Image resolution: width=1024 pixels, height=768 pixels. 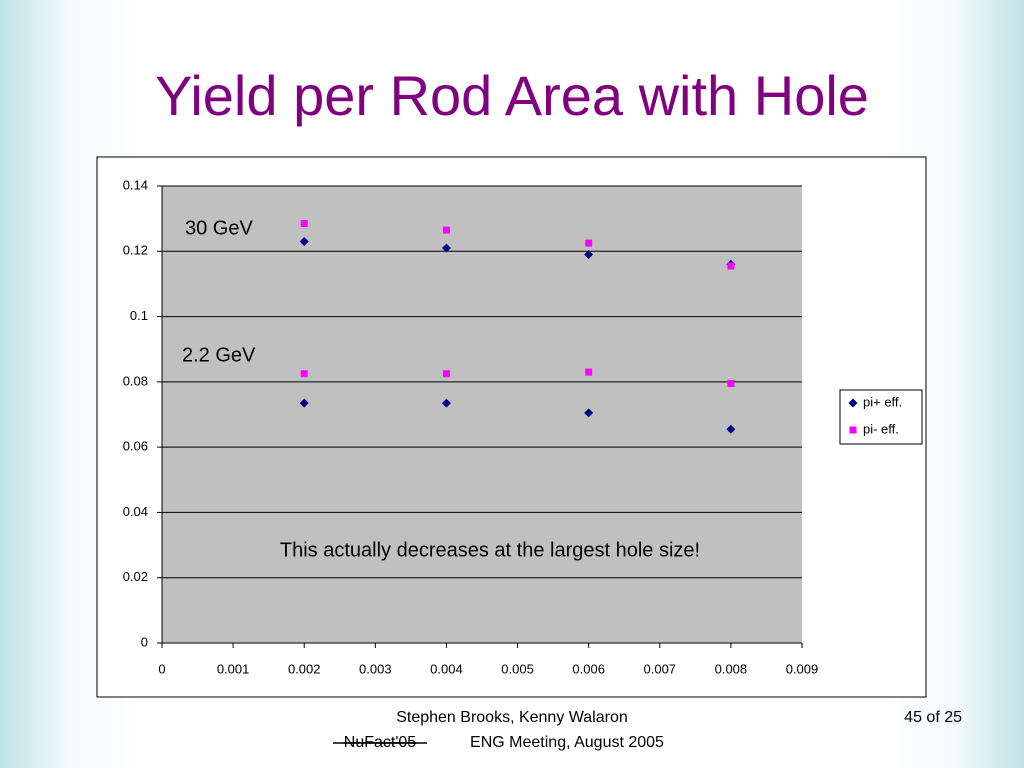 What do you see at coordinates (512, 95) in the screenshot?
I see `slide-title: Yield per Rod Area with Hole` at bounding box center [512, 95].